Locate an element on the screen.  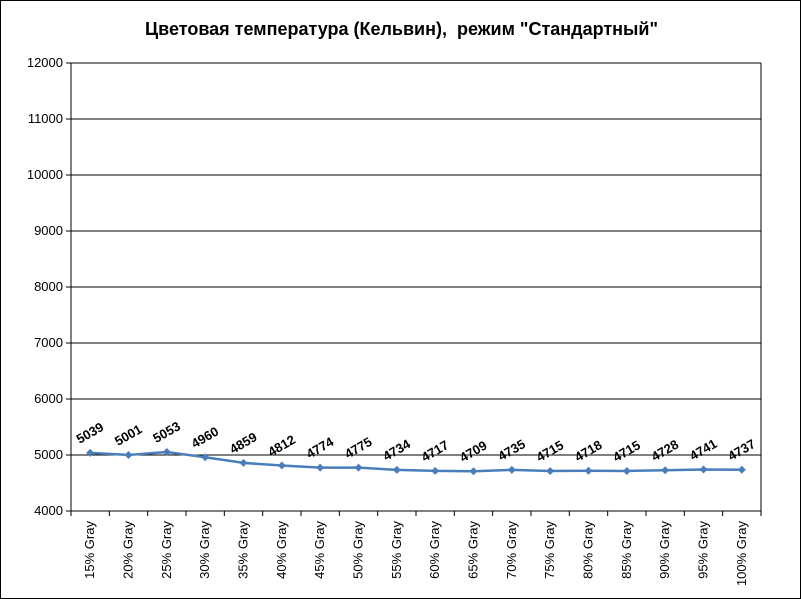
data-label: 4717 is located at coordinates (435, 450).